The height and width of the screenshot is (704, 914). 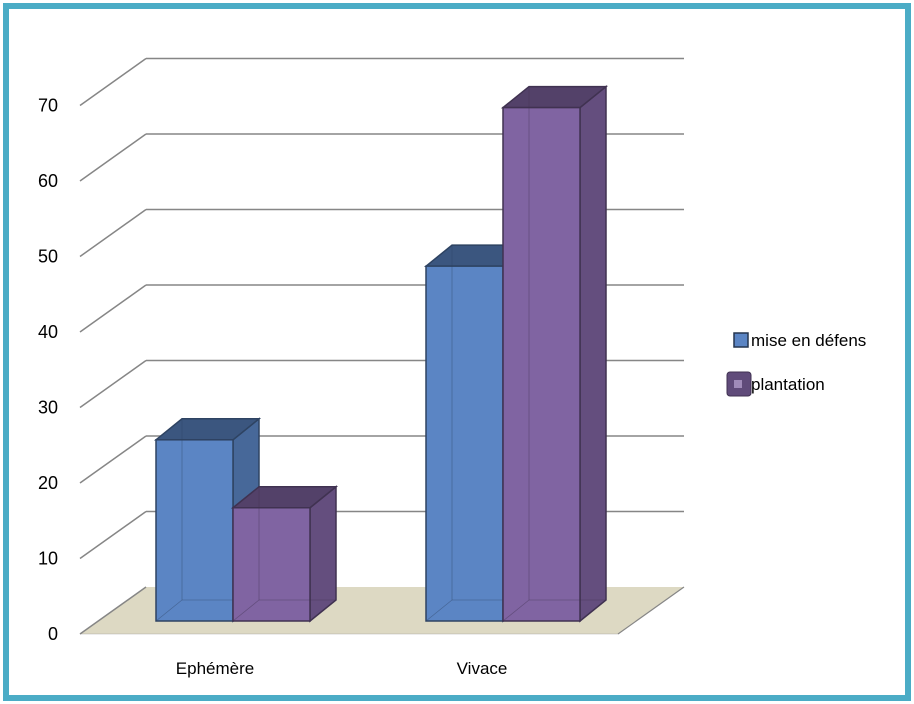 I want to click on x-tick-label: Vivace, so click(x=482, y=668).